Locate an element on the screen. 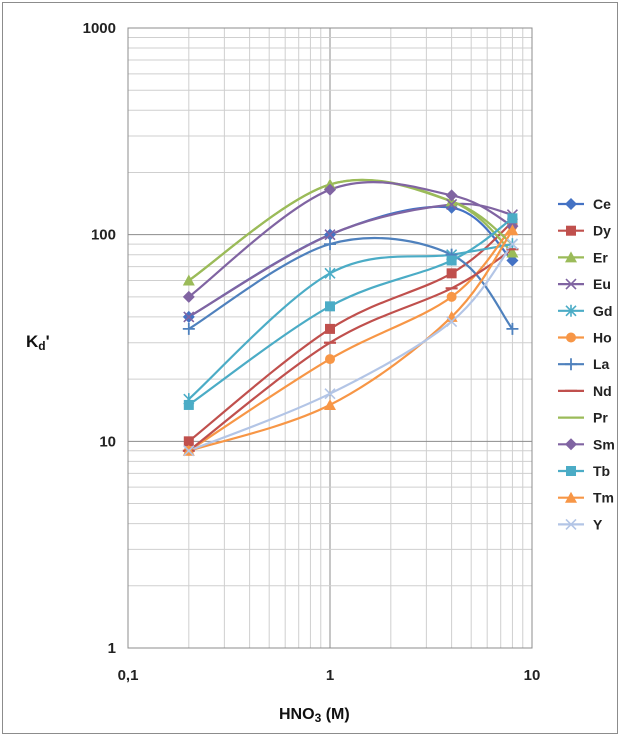  series-line-tb is located at coordinates (351, 311).